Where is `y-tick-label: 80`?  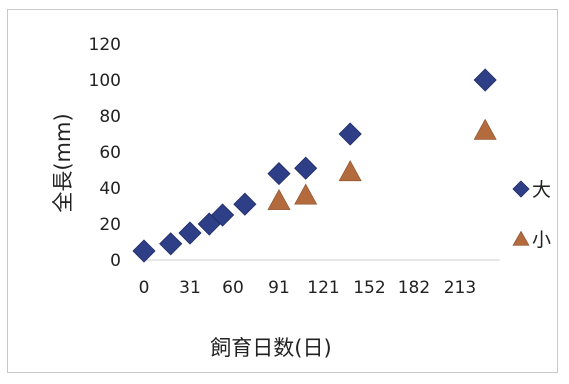
y-tick-label: 80 is located at coordinates (110, 117).